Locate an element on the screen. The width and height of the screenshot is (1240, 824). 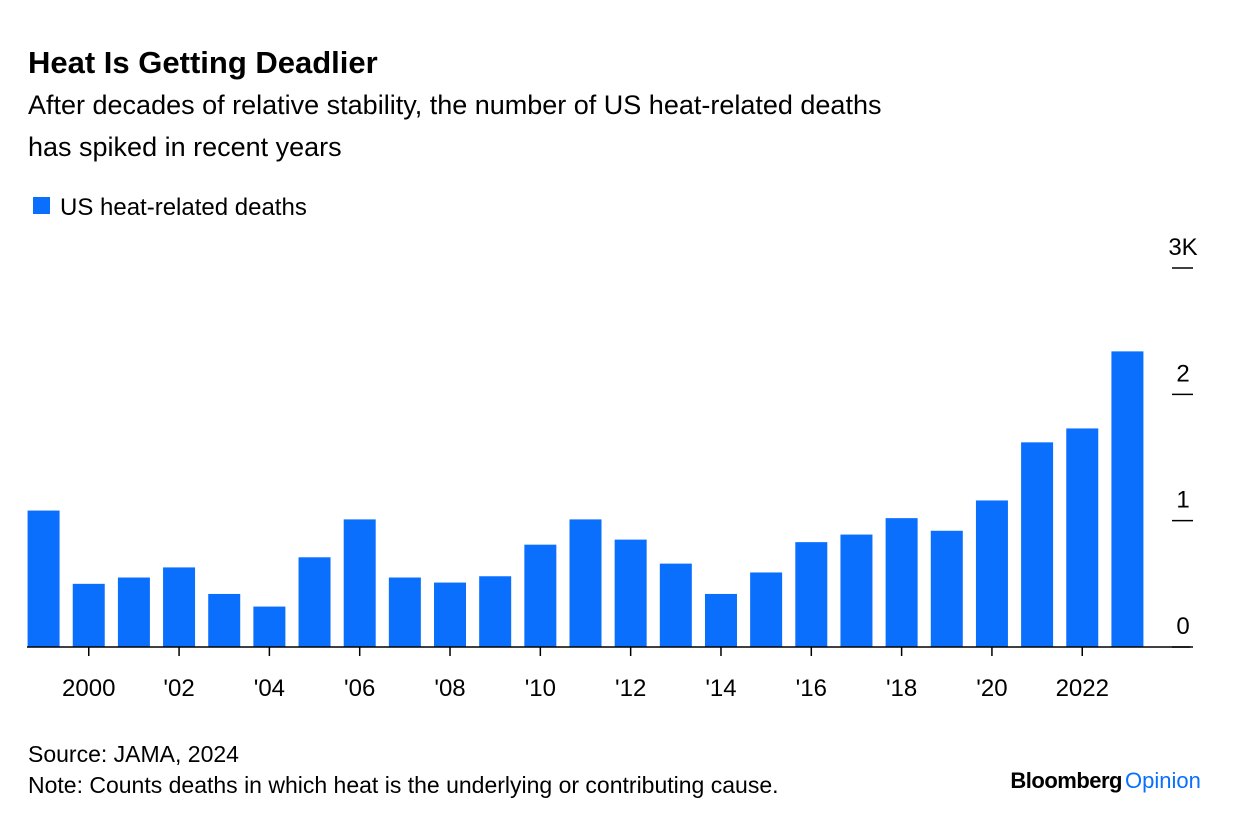
y-tick-label: 0 is located at coordinates (1182, 626).